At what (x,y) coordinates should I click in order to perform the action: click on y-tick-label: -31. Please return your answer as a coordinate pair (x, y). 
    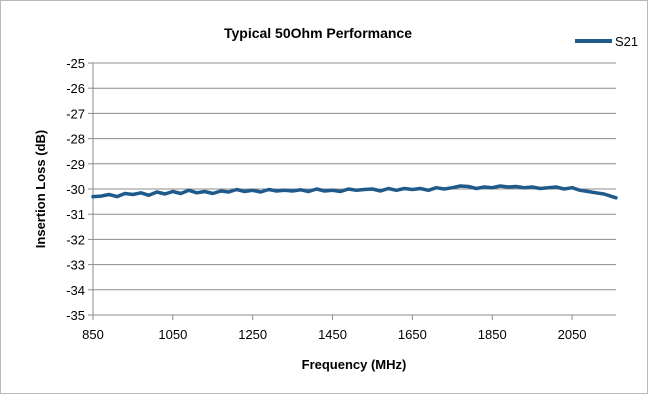
    Looking at the image, I should click on (75, 214).